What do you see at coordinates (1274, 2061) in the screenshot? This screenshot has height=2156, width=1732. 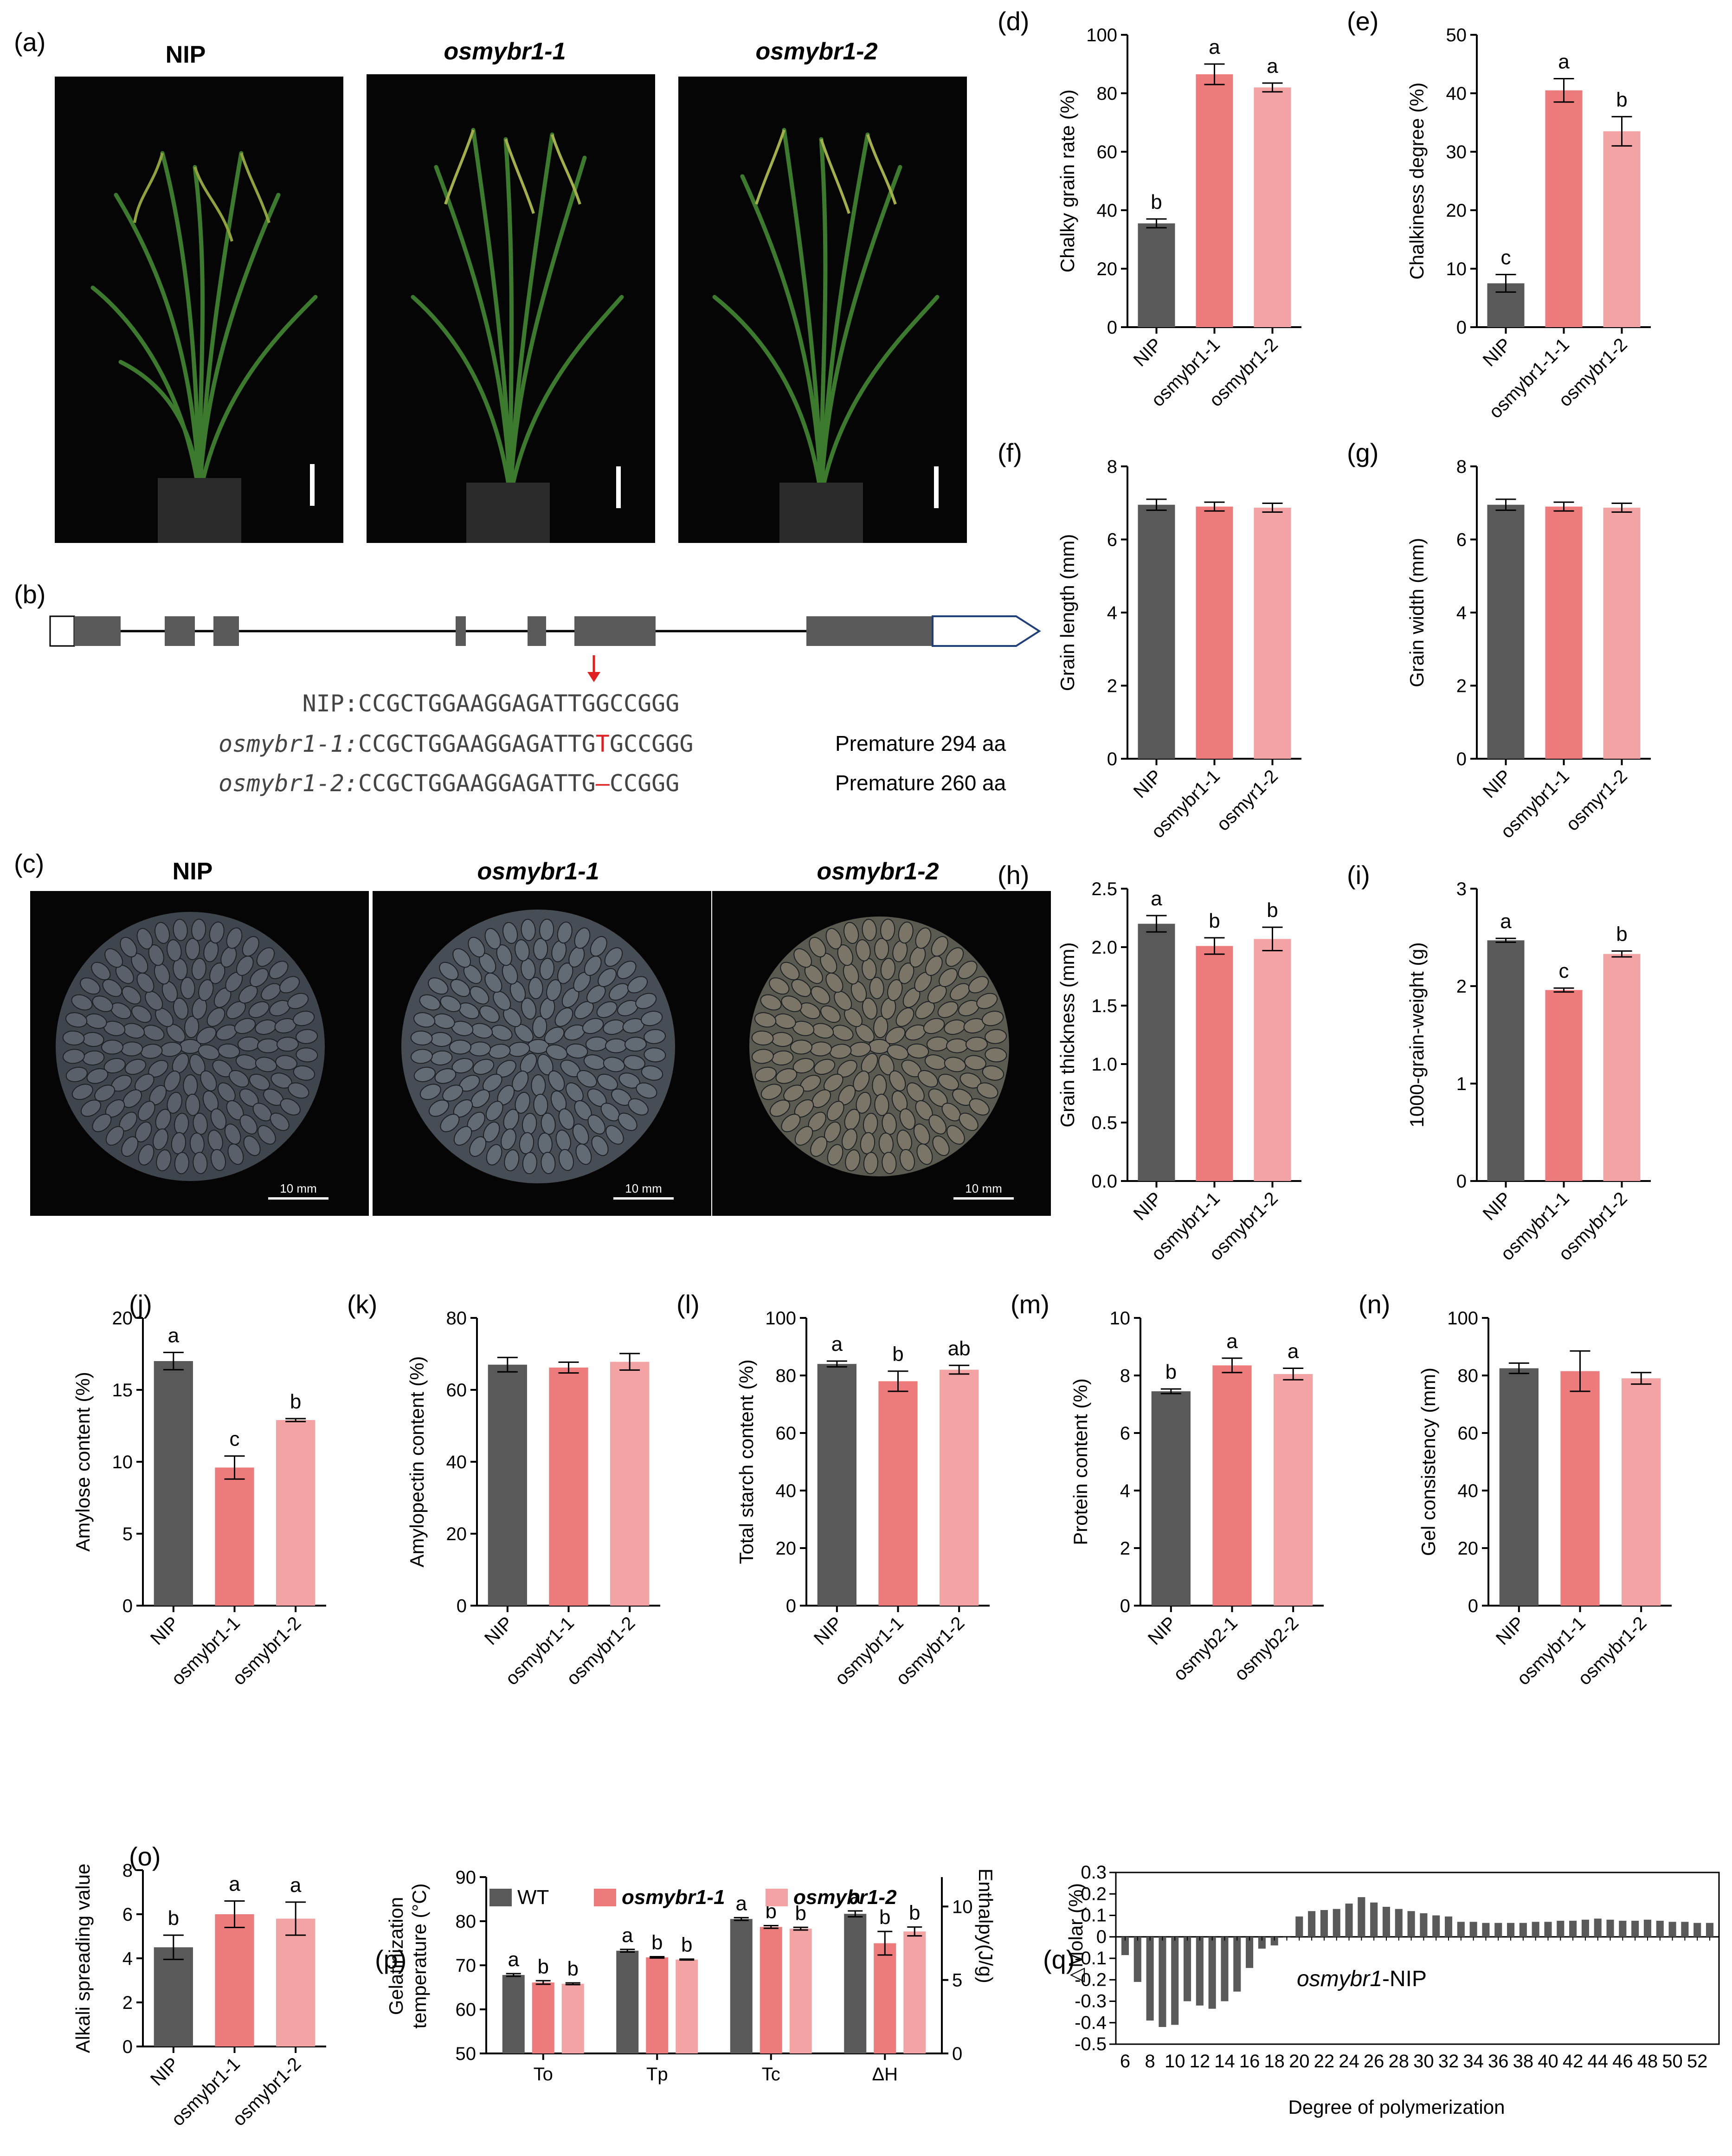 I see `x-tick-label: 18` at bounding box center [1274, 2061].